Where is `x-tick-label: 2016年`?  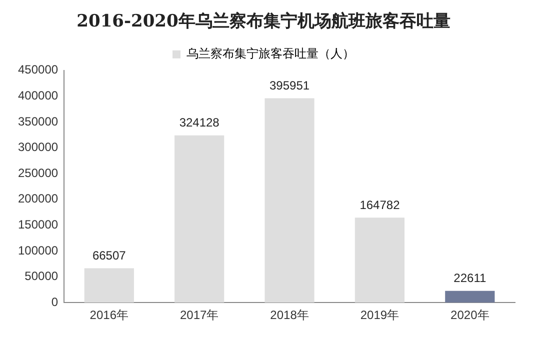
x-tick-label: 2016年 is located at coordinates (109, 315).